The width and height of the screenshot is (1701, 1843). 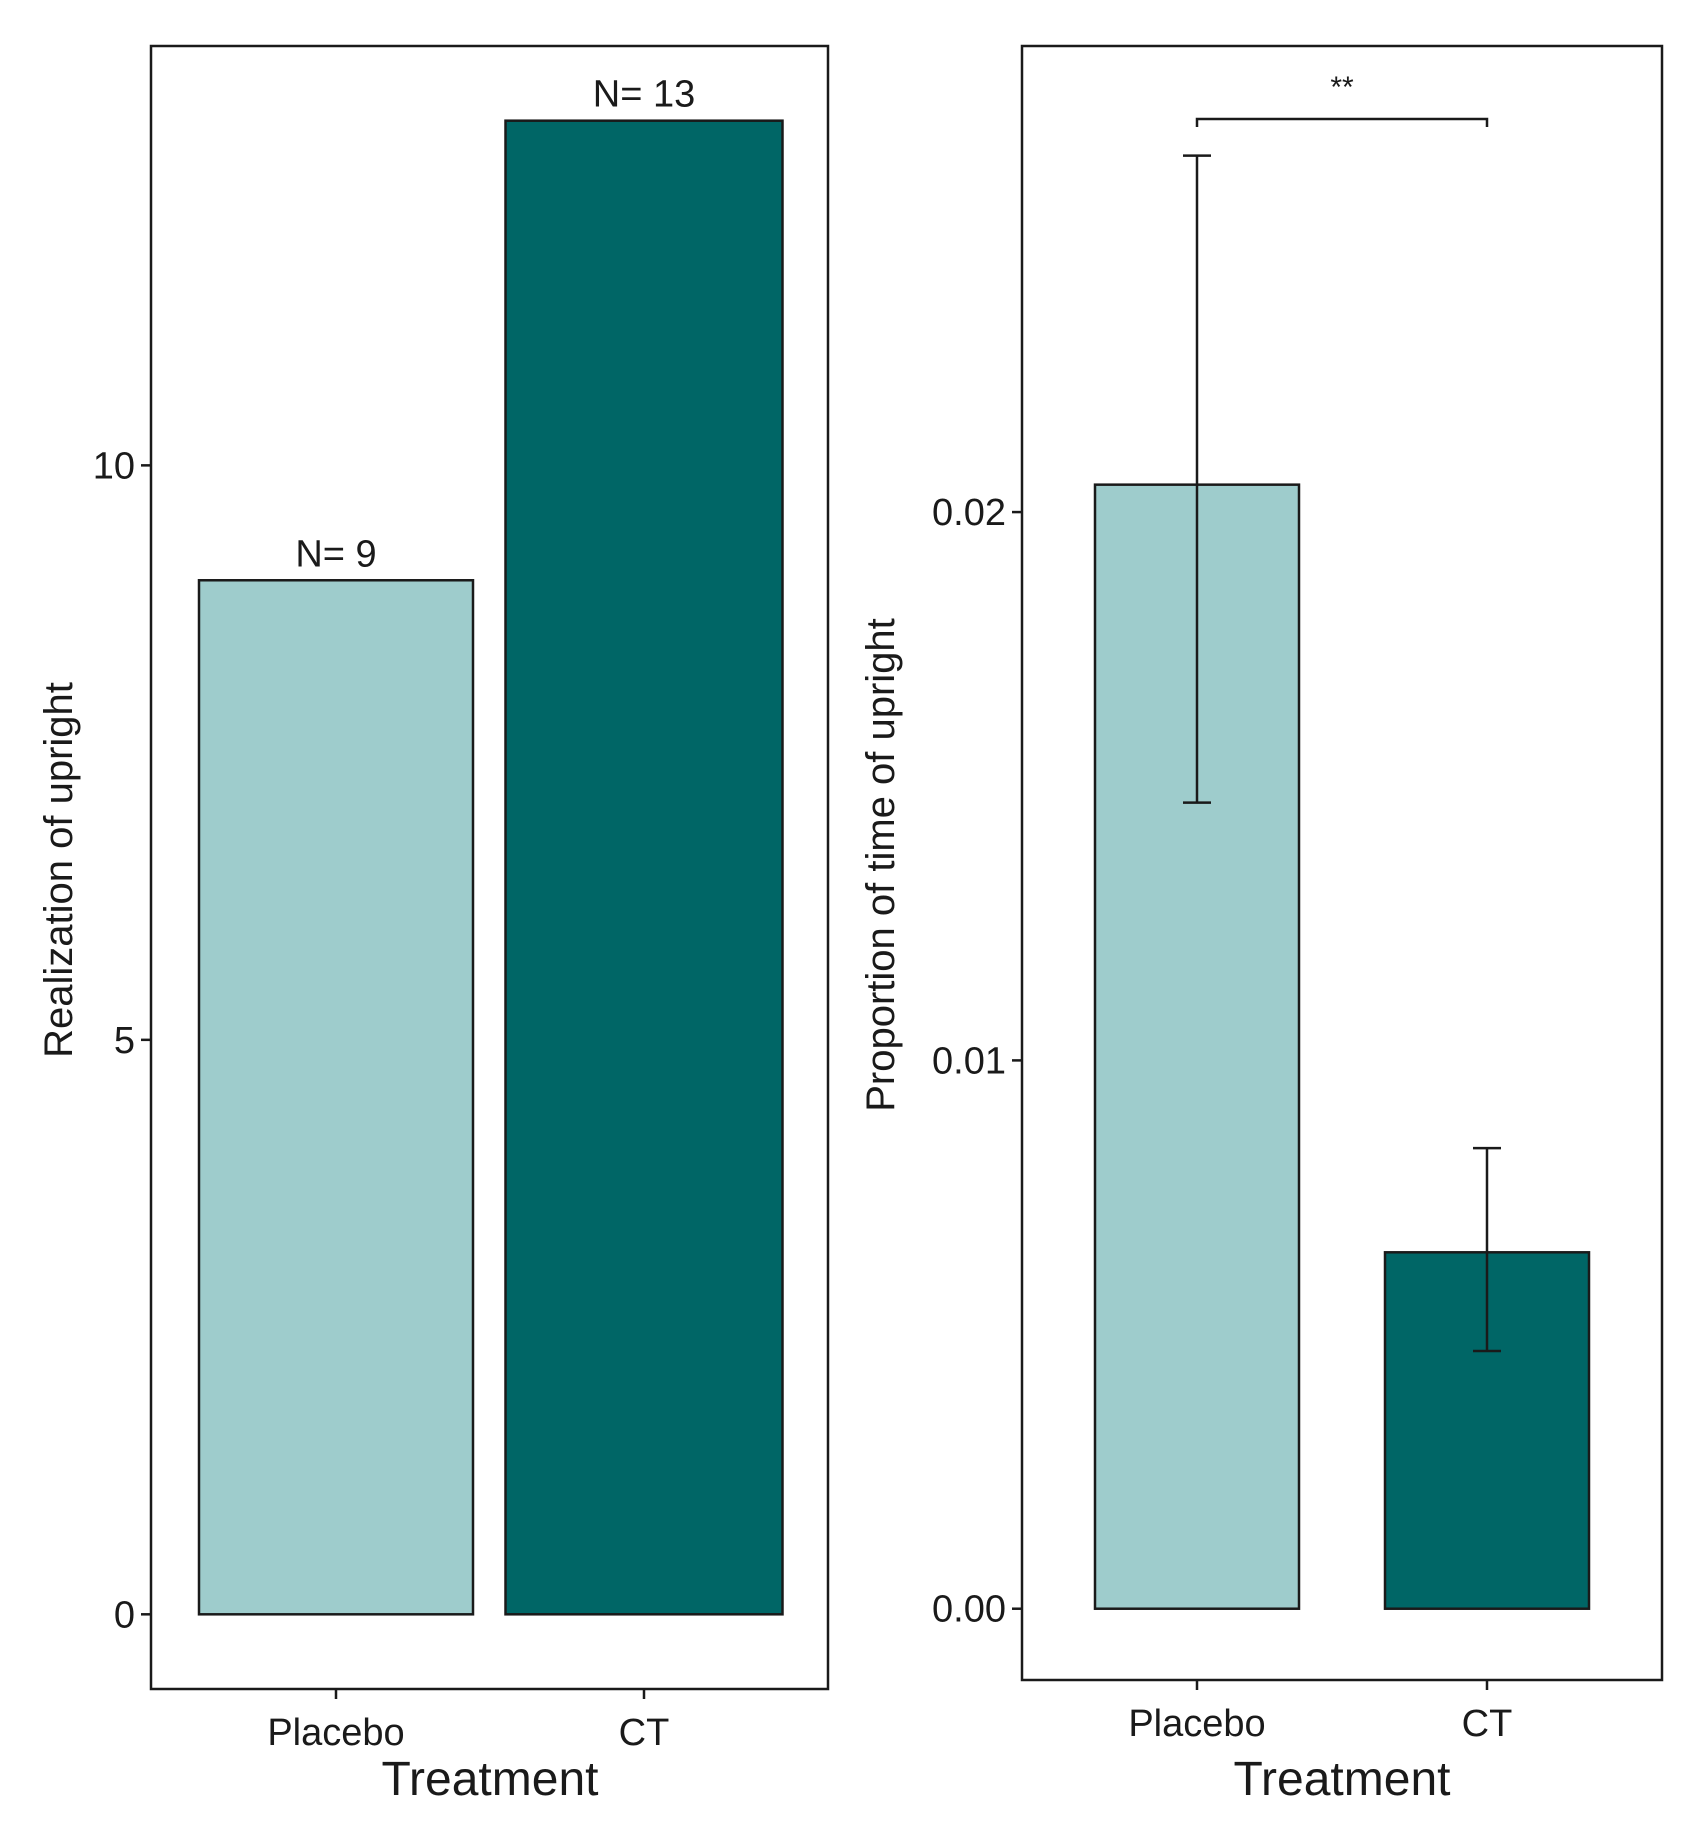 What do you see at coordinates (124, 1615) in the screenshot?
I see `y-tick-label: 0` at bounding box center [124, 1615].